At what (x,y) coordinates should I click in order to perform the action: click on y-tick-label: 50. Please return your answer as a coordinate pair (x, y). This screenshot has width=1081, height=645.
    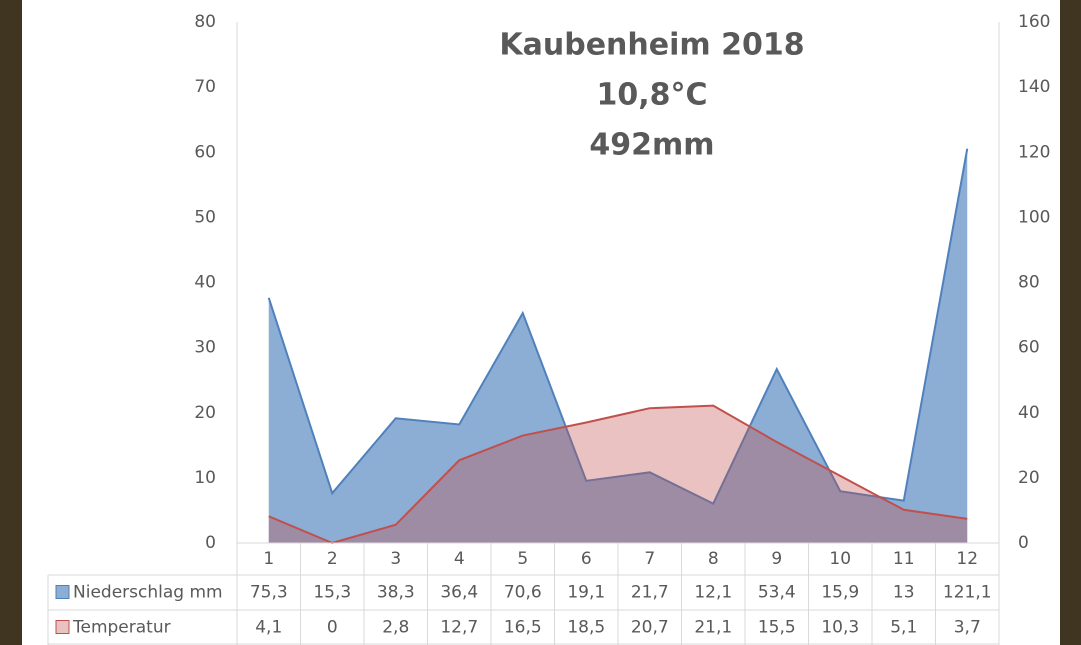
    Looking at the image, I should click on (205, 217).